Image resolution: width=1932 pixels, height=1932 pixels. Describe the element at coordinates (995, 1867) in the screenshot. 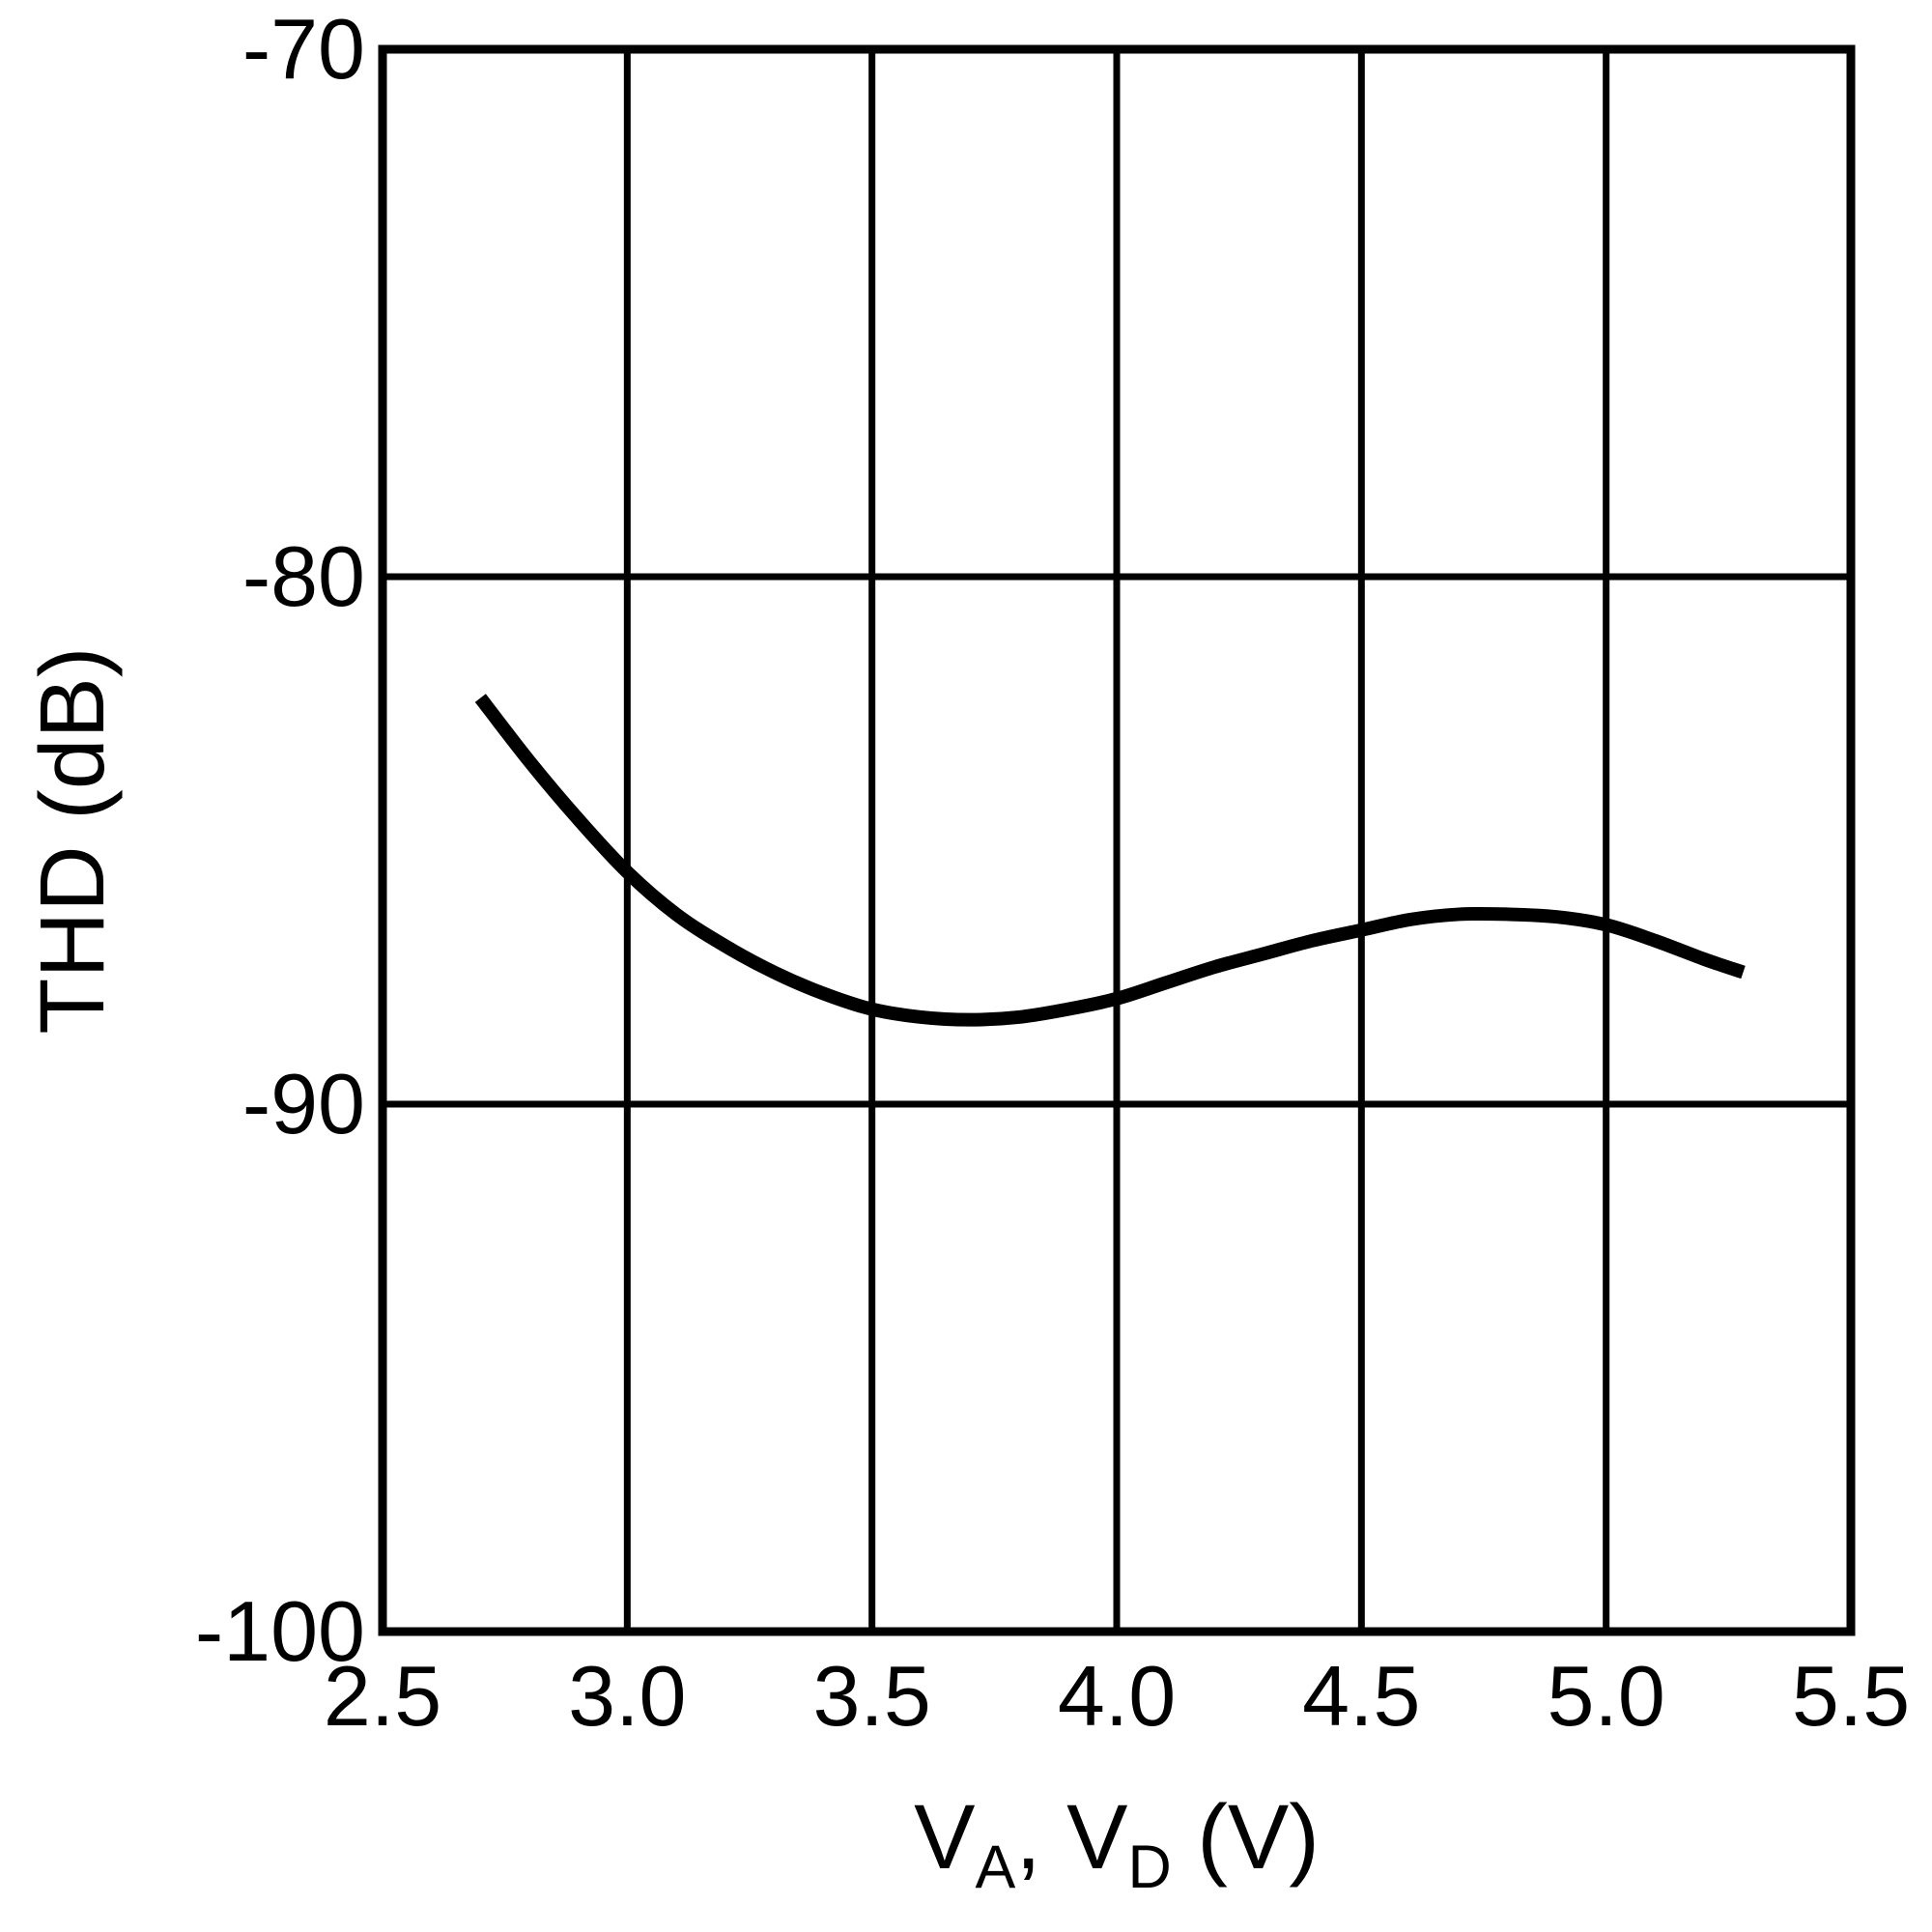

I see `x-axis-label-sub1: A` at that location.